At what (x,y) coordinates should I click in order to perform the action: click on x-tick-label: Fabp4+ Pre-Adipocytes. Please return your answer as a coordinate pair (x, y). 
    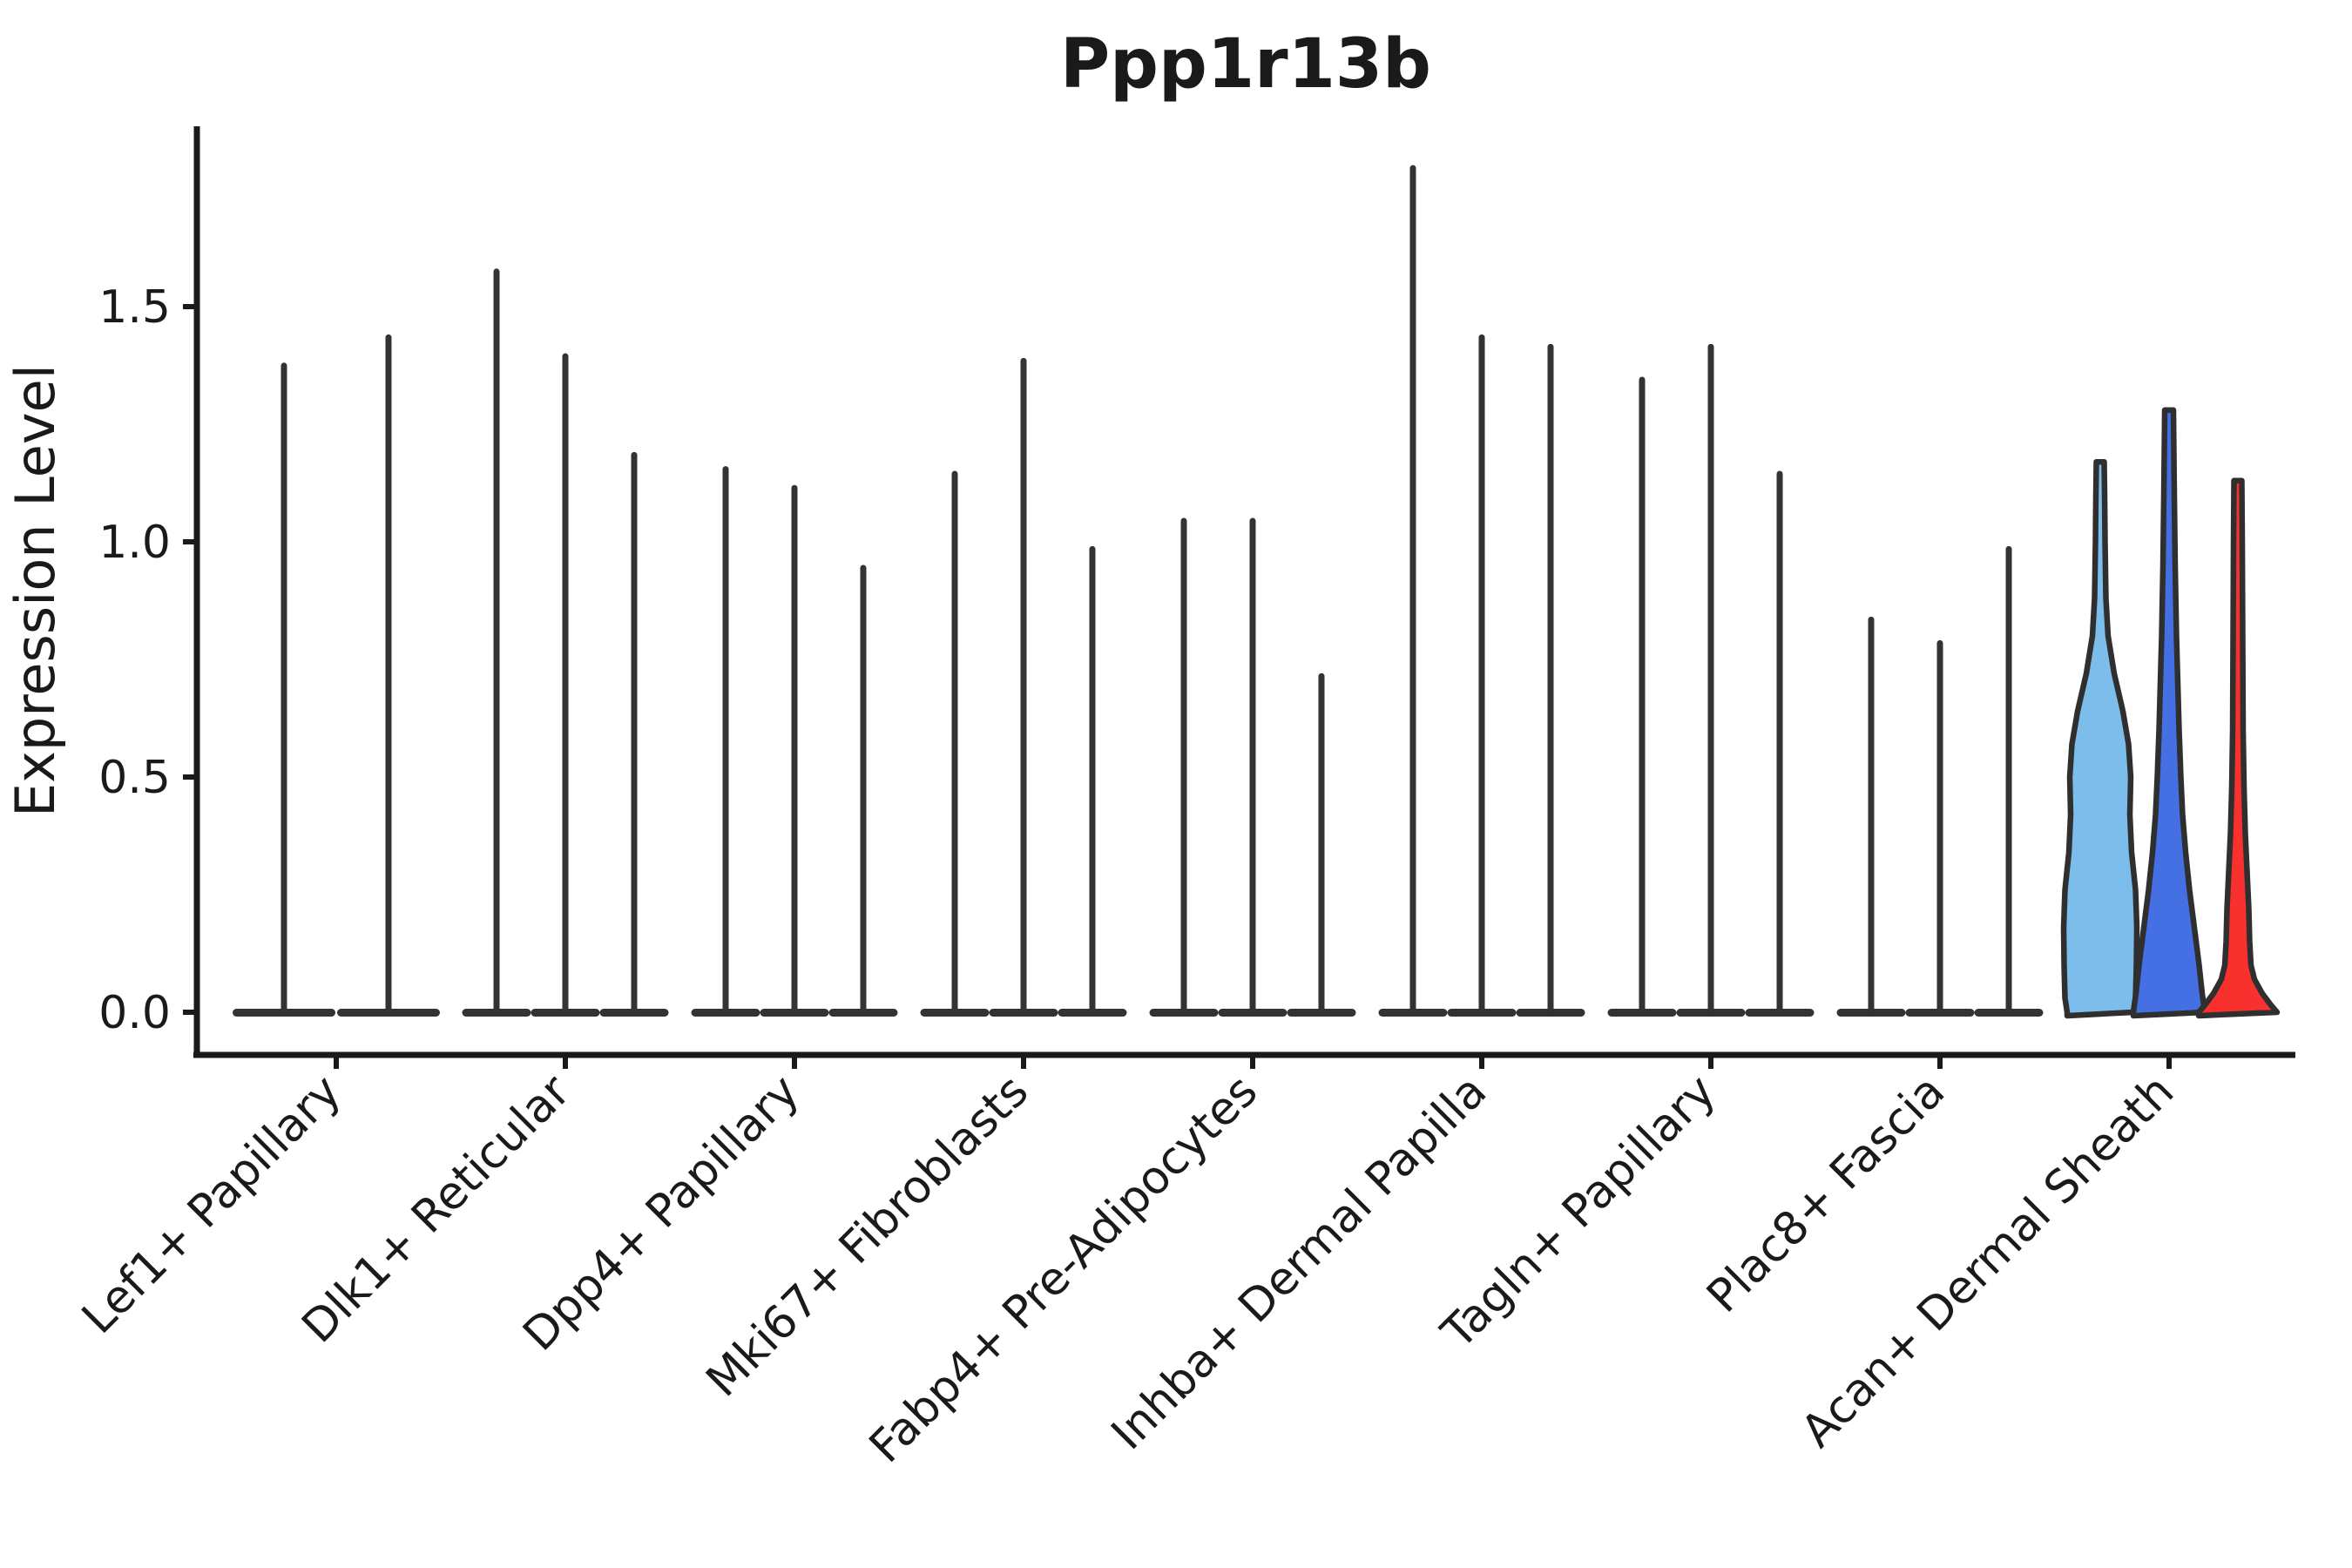
    Looking at the image, I should click on (1063, 1269).